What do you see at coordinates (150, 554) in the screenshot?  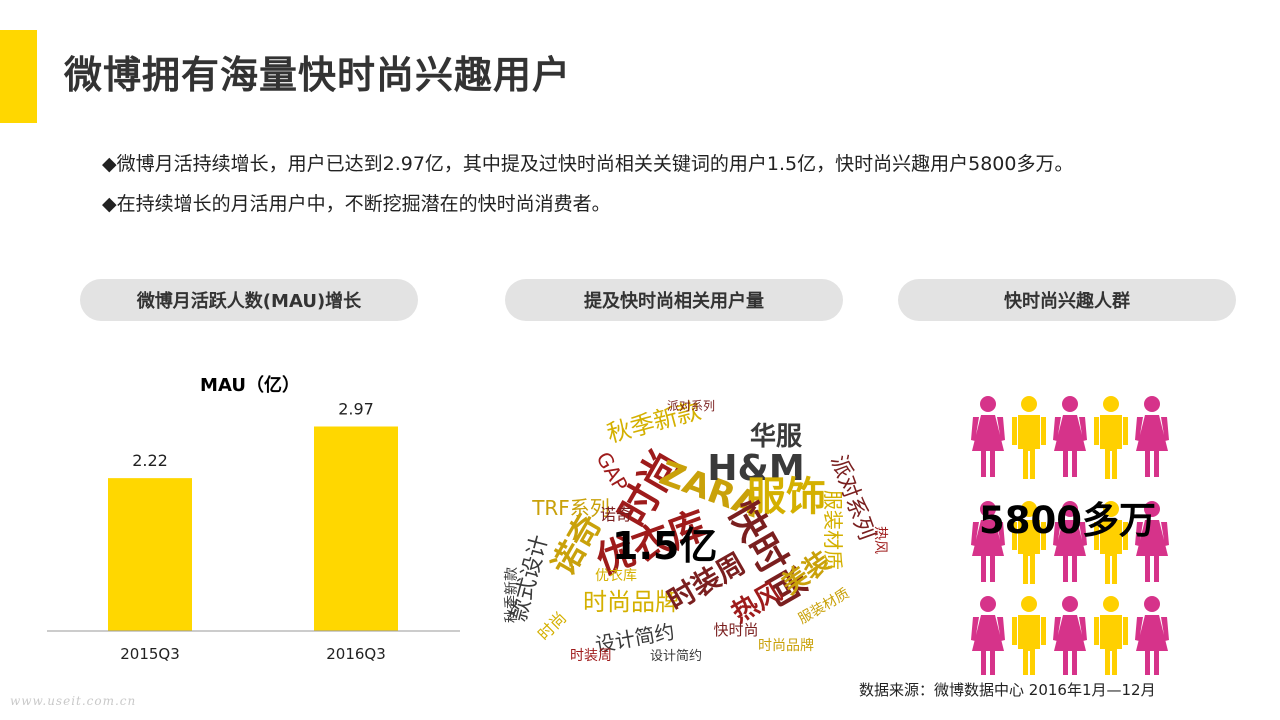 I see `bar-2015Q3` at bounding box center [150, 554].